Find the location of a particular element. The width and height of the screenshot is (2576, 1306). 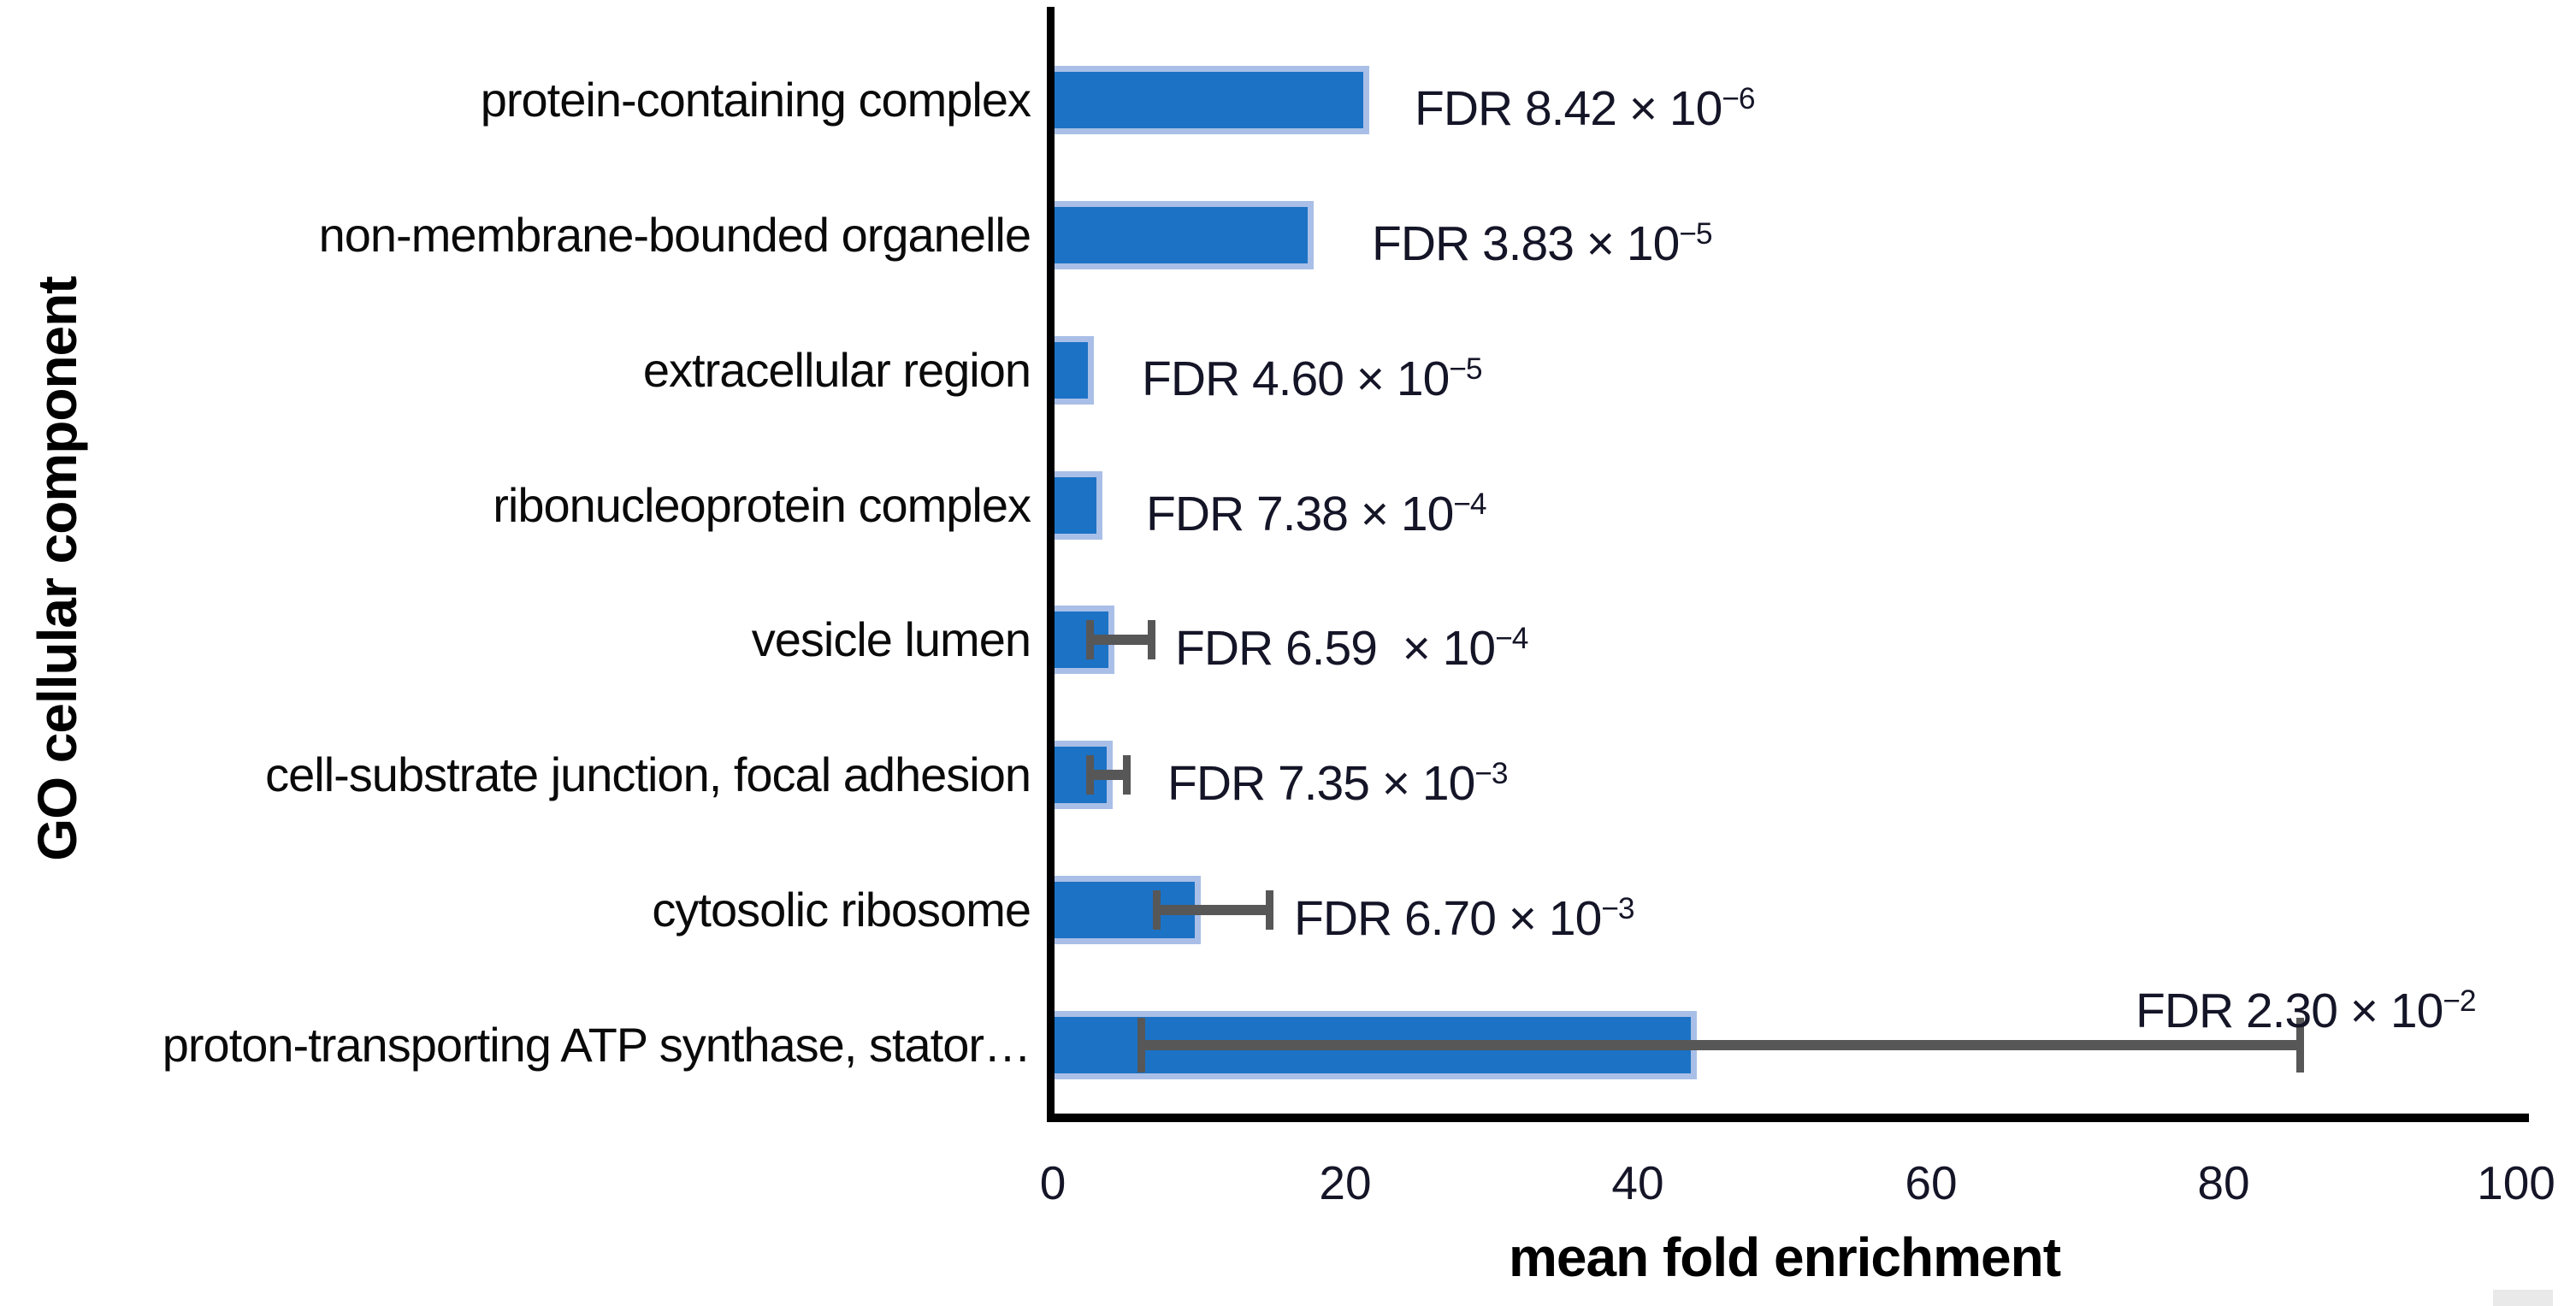

fdr-label: FDR 8.42 × 10−6 is located at coordinates (1585, 108).